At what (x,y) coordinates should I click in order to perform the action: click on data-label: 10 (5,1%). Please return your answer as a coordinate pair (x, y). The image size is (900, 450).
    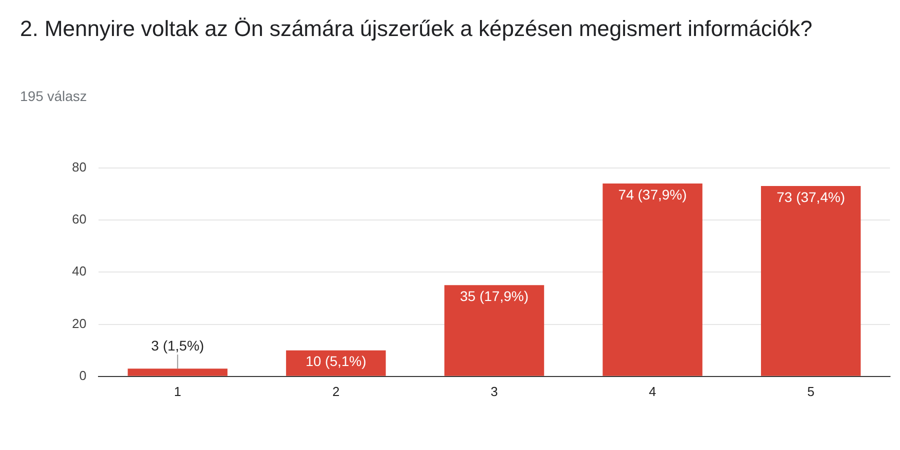
    Looking at the image, I should click on (336, 361).